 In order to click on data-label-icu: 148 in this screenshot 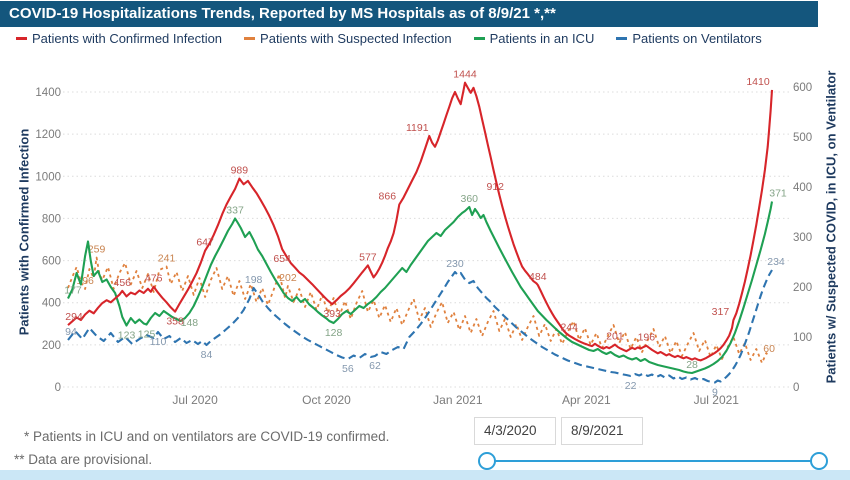, I will do `click(190, 323)`.